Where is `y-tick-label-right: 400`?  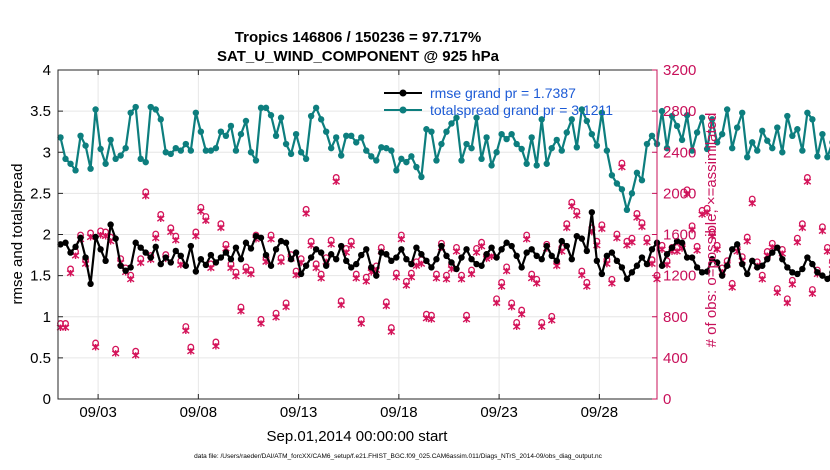
y-tick-label-right: 400 is located at coordinates (675, 358).